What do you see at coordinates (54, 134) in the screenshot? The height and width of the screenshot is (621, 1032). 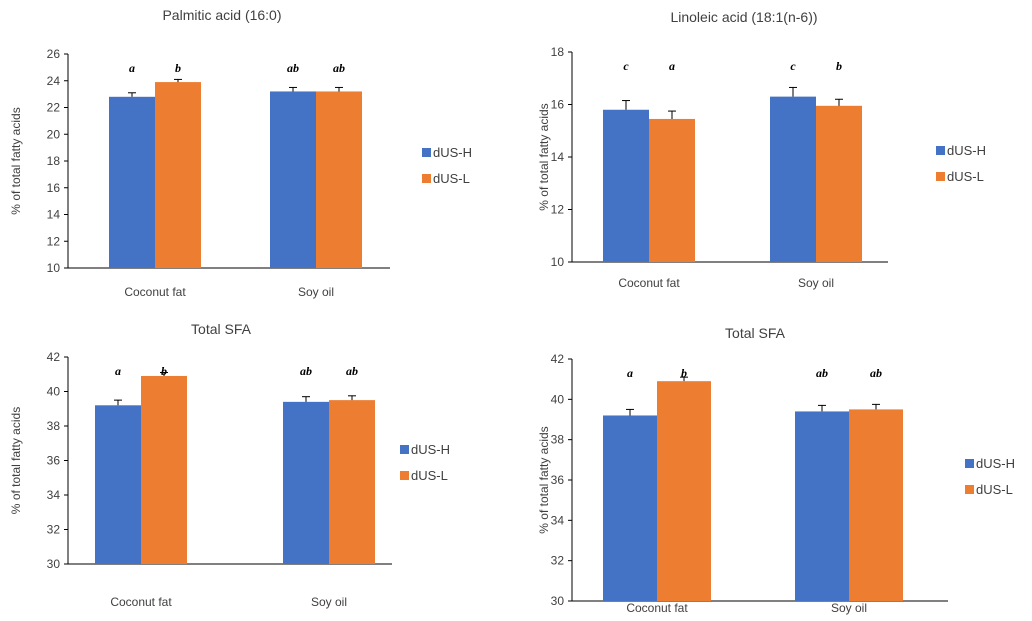 I see `y-tick-label: 20` at bounding box center [54, 134].